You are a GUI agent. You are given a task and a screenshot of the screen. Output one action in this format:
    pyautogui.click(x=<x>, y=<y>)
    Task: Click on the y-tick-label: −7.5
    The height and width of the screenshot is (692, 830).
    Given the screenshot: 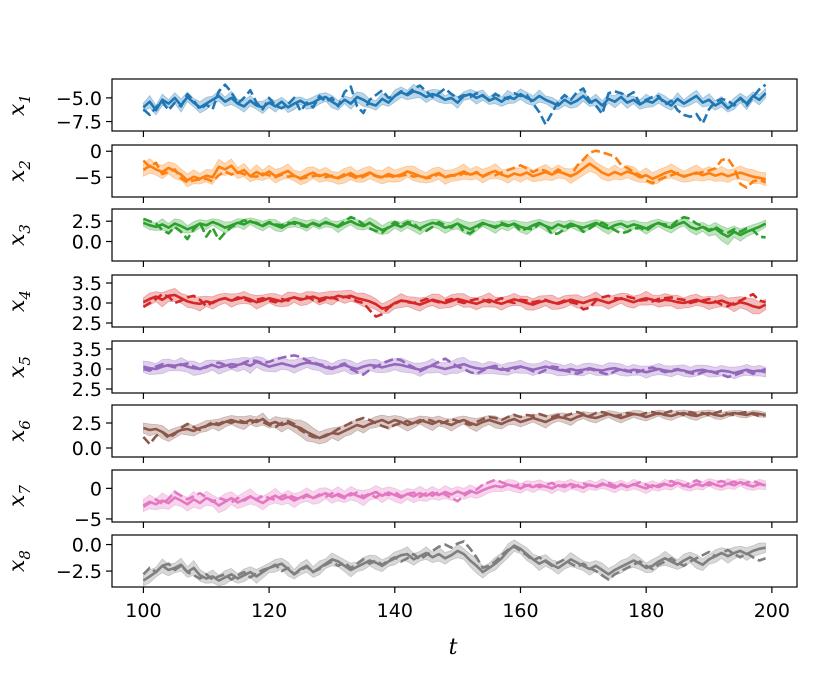 What is the action you would take?
    pyautogui.click(x=79, y=123)
    